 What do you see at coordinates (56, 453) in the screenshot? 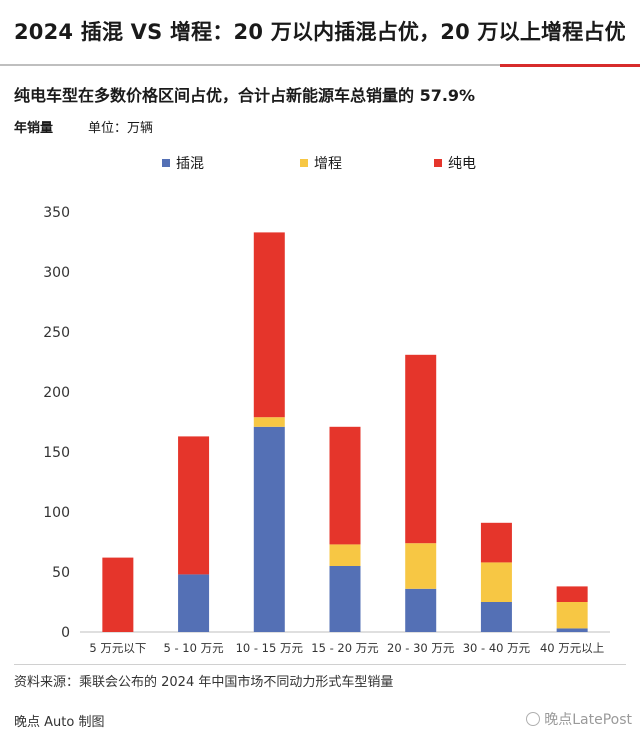
I see `y-tick-label: 150` at bounding box center [56, 453].